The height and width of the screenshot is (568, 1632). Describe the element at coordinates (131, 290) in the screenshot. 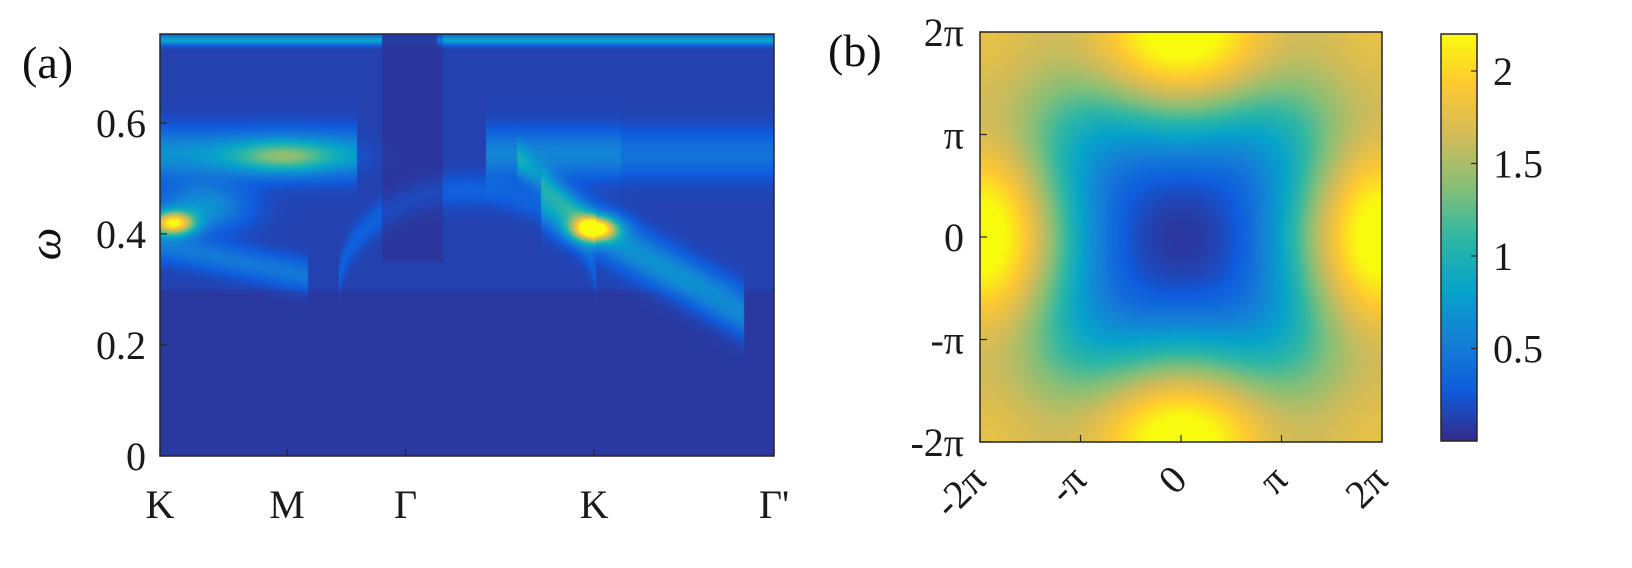

I see `panel-a-y-ticks: 0 0.2 0.4 0.6` at that location.